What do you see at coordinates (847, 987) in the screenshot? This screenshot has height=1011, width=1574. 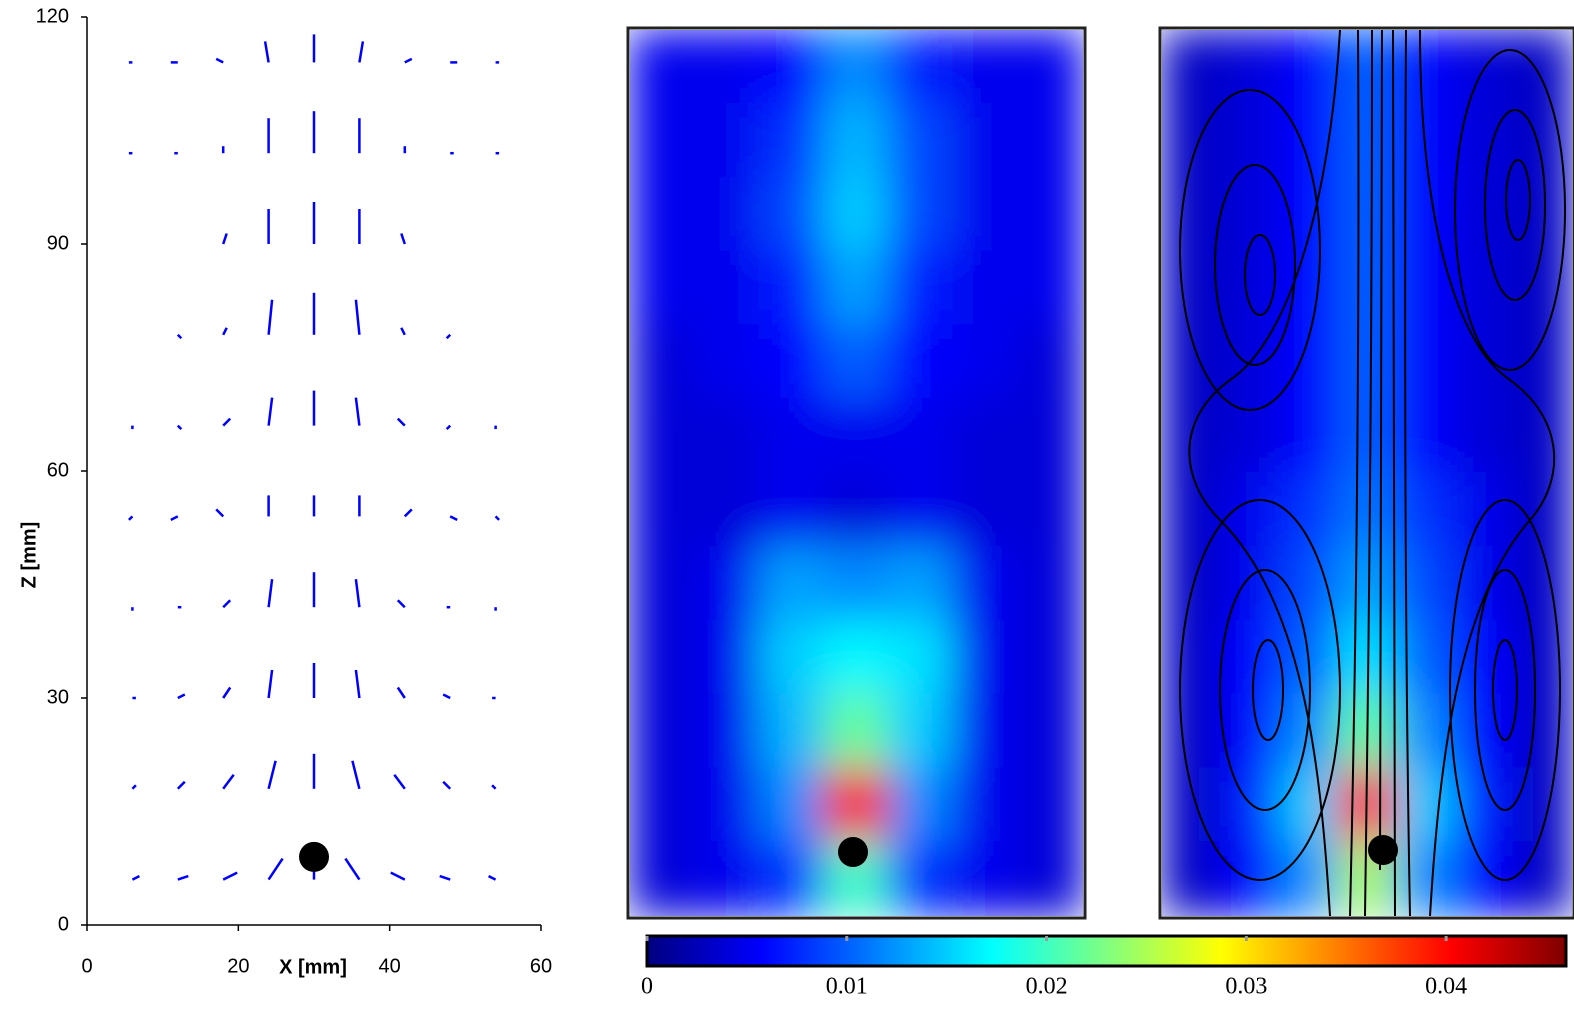 I see `colorbar-tick-label: 0.01` at bounding box center [847, 987].